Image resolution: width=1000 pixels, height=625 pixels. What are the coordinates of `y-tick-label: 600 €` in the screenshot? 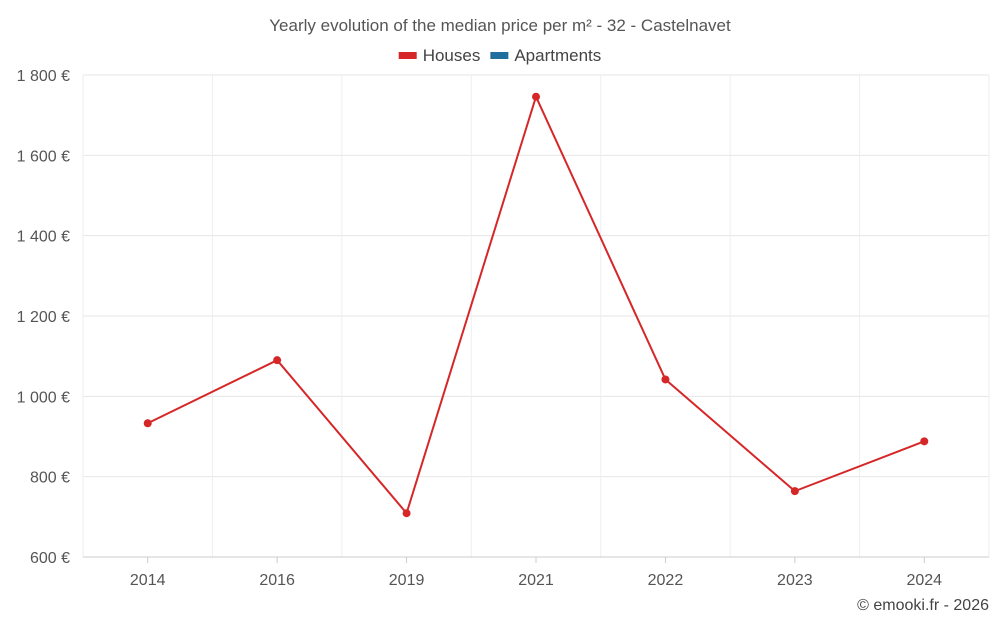 It's located at (50, 558).